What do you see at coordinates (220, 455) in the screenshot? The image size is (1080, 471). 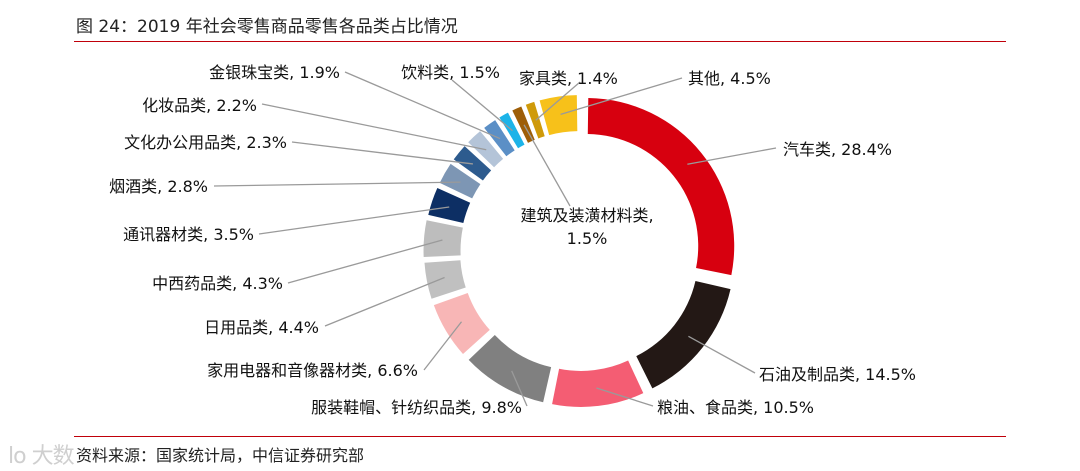 I see `source-note: 资料来源：国家统计局，中信证券研究部` at bounding box center [220, 455].